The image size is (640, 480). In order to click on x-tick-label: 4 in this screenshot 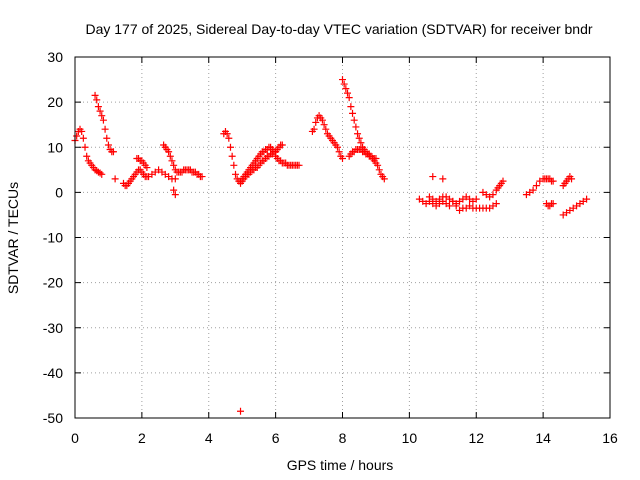, I will do `click(209, 438)`.